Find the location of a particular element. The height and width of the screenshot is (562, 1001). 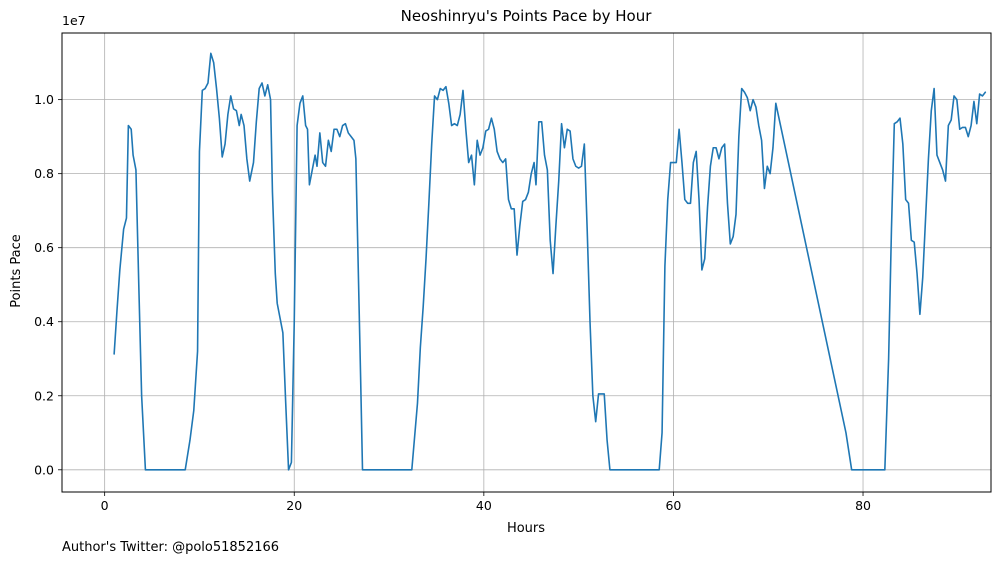

y-tick-label: 0.4 is located at coordinates (44, 321).